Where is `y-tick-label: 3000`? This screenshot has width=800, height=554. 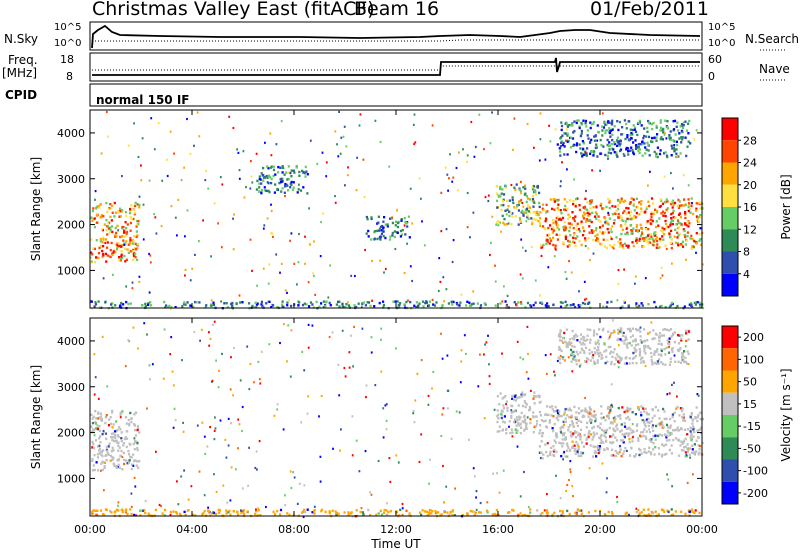
y-tick-label: 3000 is located at coordinates (71, 179).